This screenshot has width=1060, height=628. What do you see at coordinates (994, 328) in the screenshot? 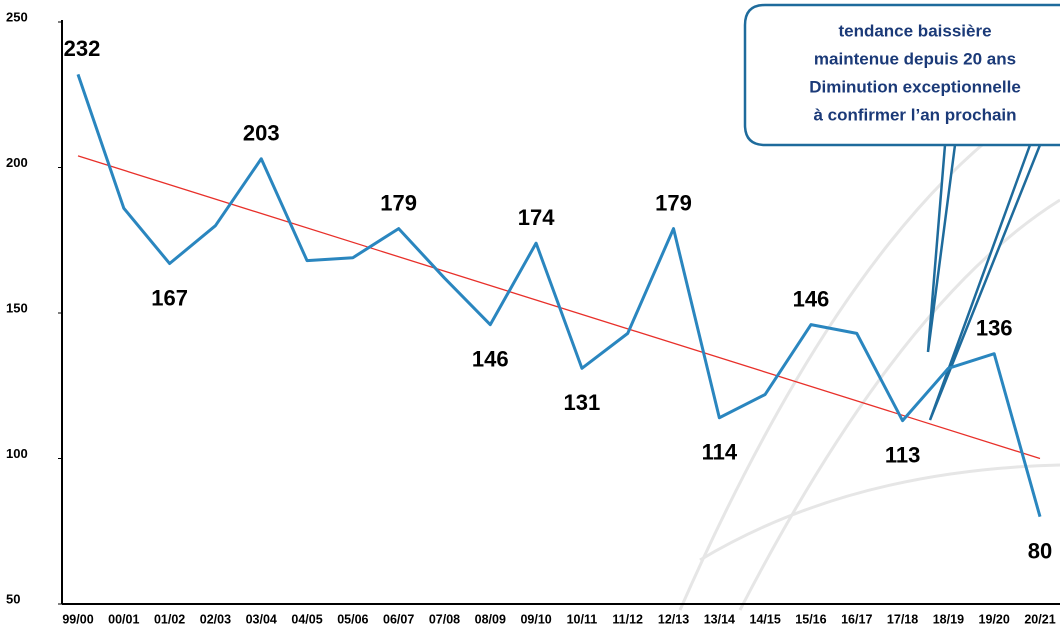
I see `data-label: 136` at bounding box center [994, 328].